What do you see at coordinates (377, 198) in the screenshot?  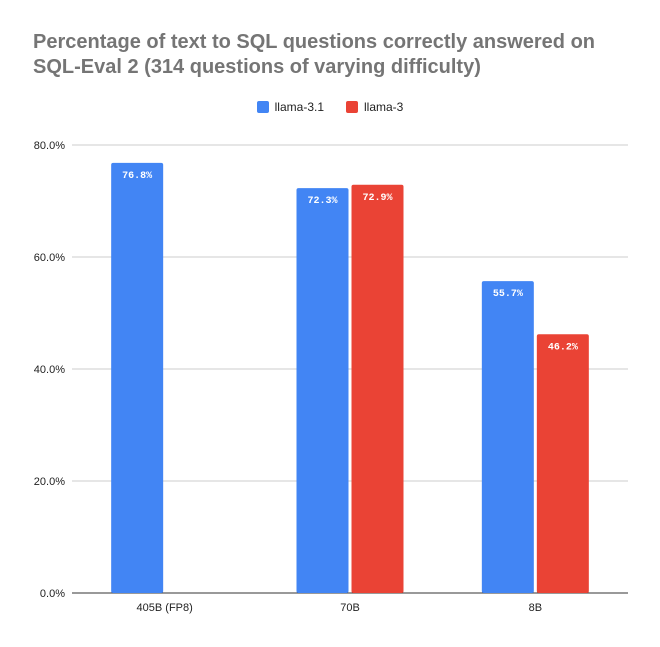 I see `data-label: 72.9%` at bounding box center [377, 198].